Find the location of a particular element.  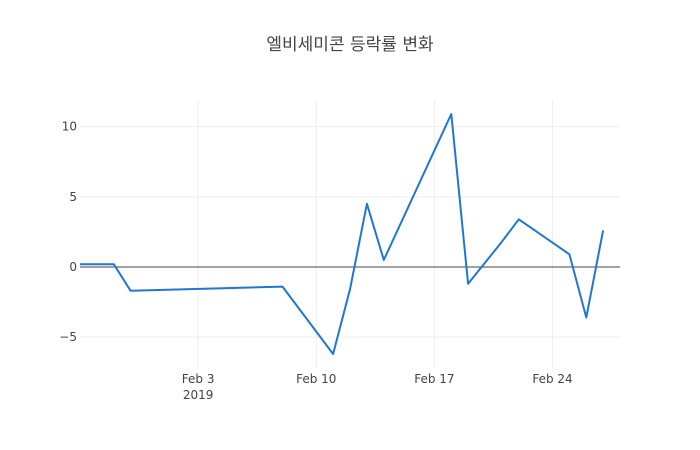

y-tick-label: 10 is located at coordinates (69, 127).